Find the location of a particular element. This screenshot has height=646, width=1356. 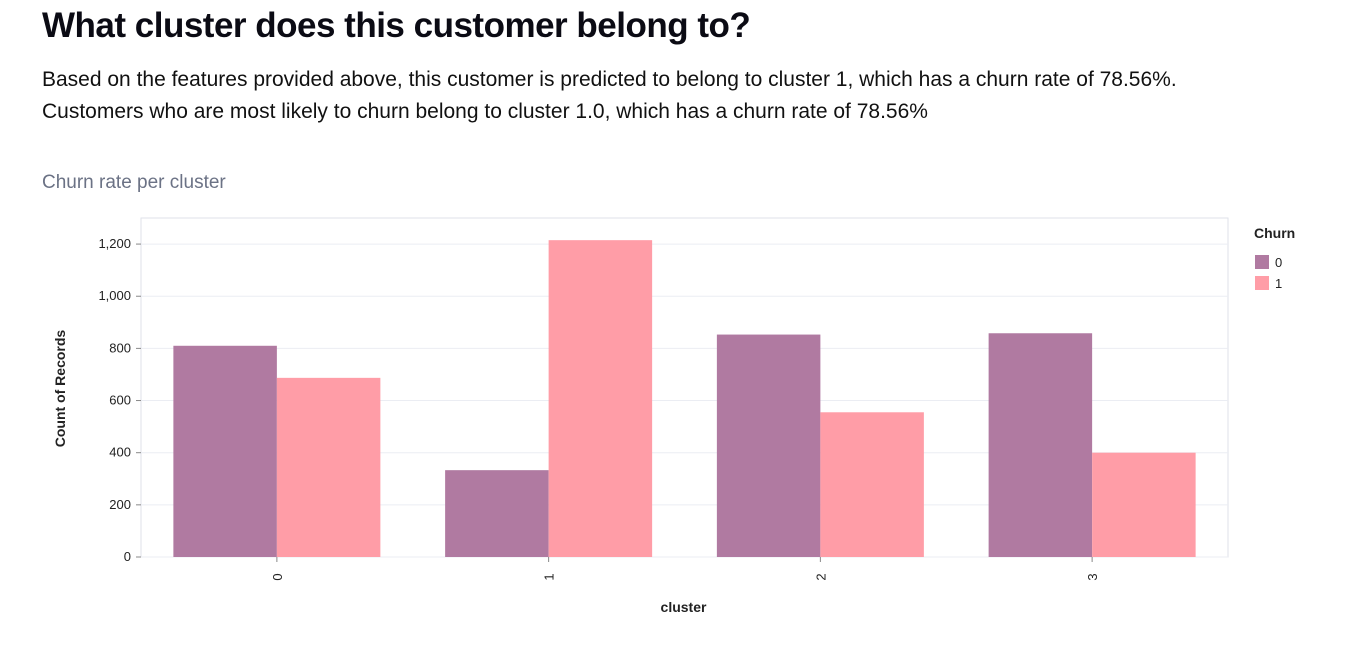

x-axis-title: cluster is located at coordinates (684, 607).